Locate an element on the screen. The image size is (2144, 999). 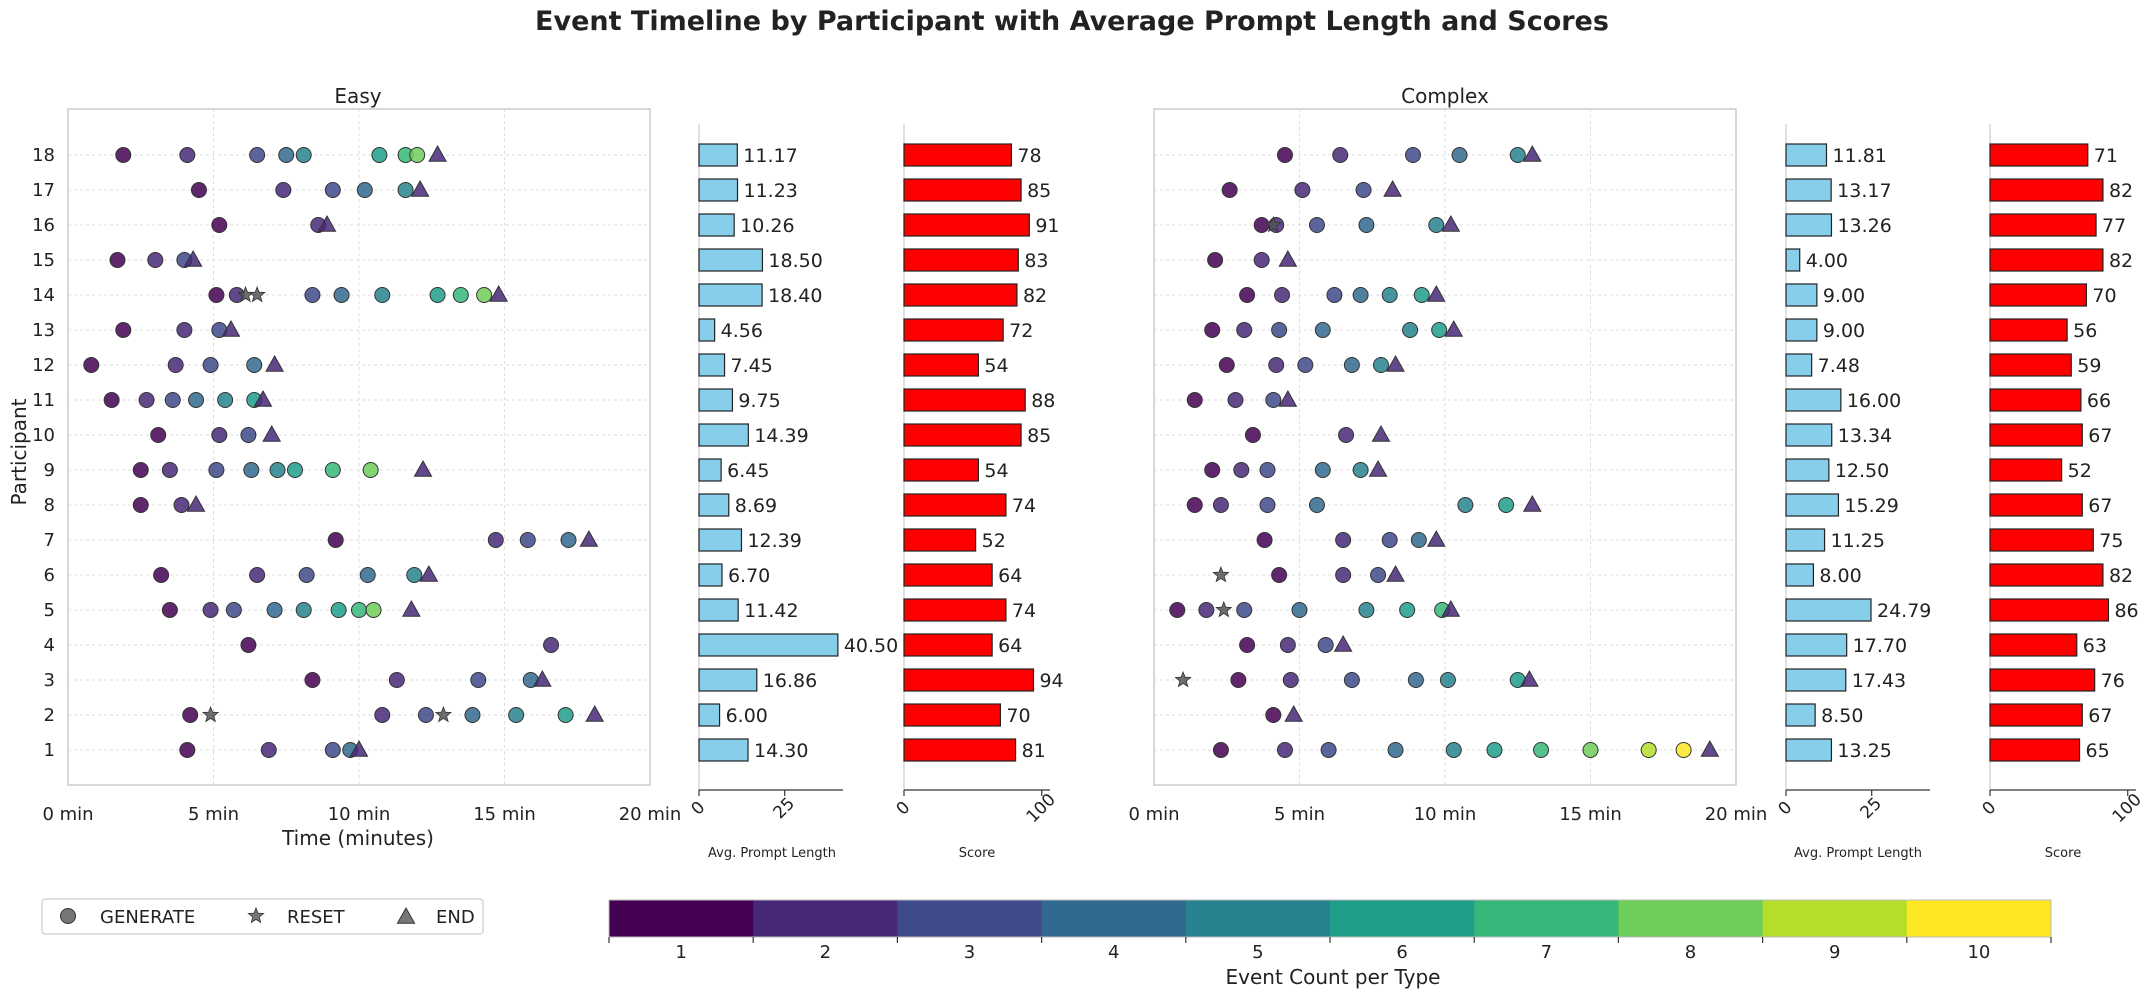
y-tick-label: 9 is located at coordinates (49, 470).